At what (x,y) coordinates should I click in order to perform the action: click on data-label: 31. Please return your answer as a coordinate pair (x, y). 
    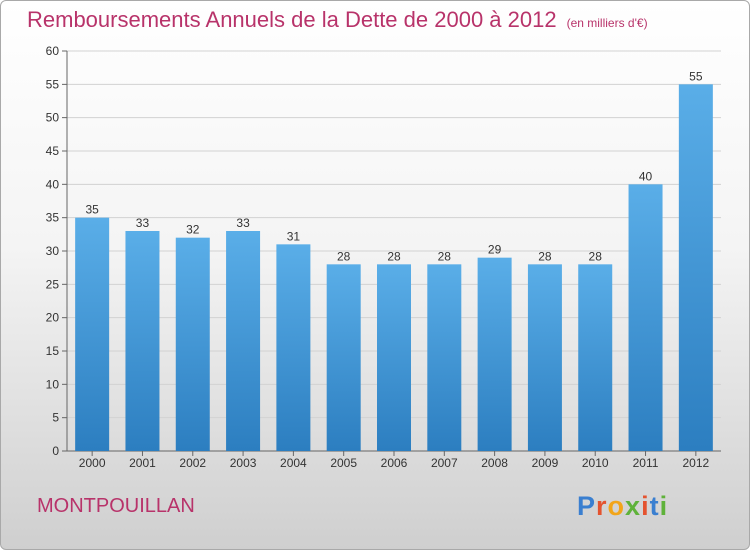
    Looking at the image, I should click on (294, 236).